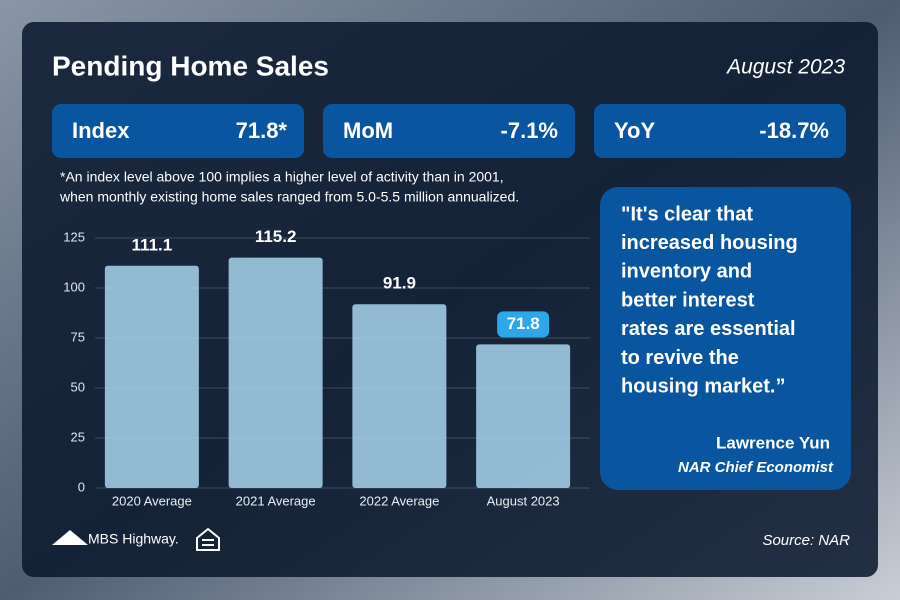  Describe the element at coordinates (708, 329) in the screenshot. I see `quote-line: rates are essential` at that location.